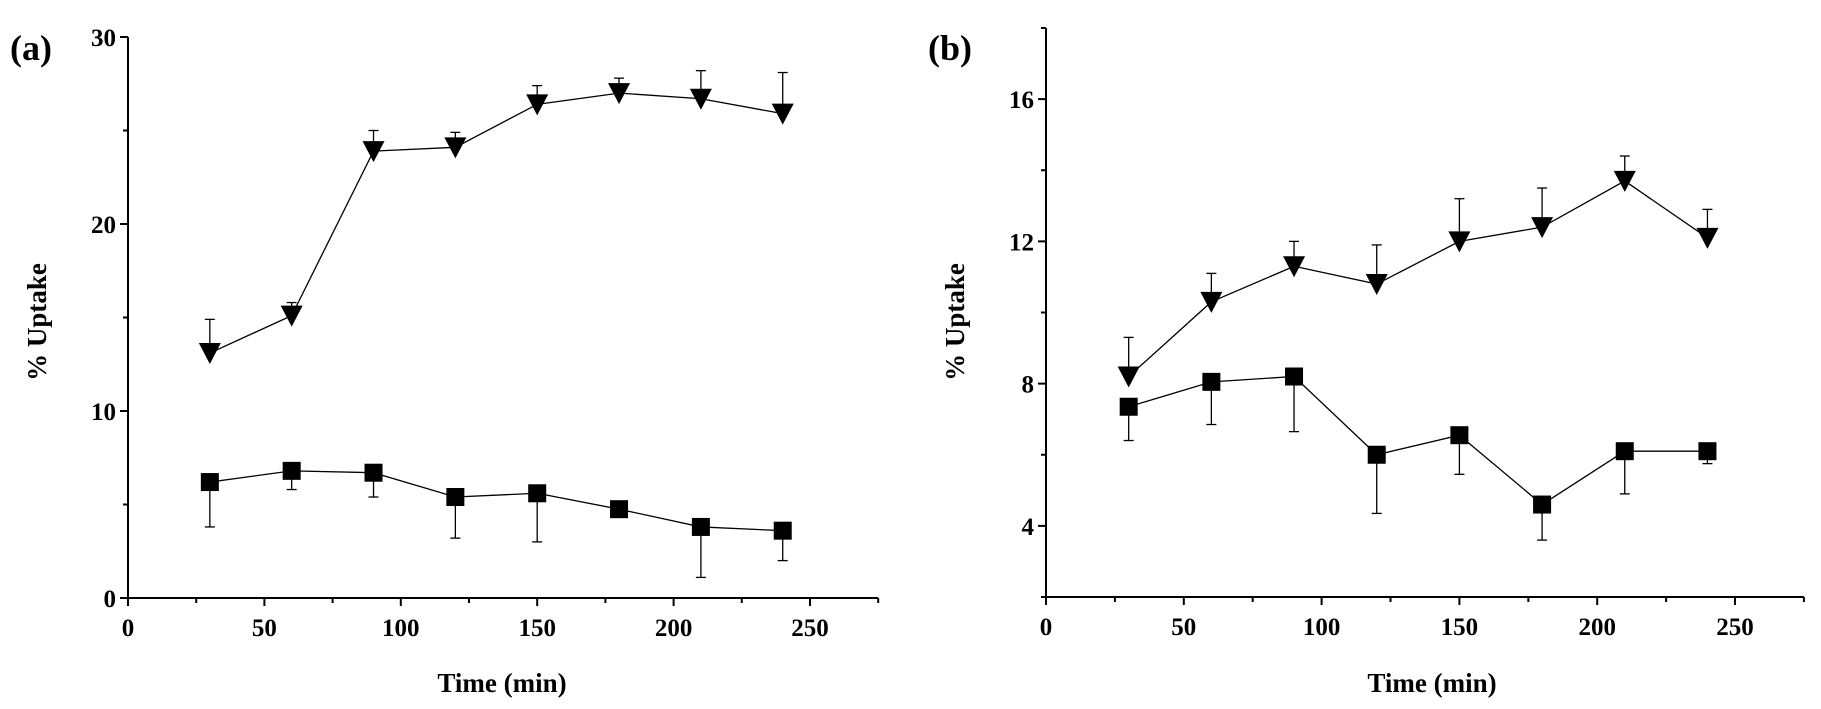  Describe the element at coordinates (955, 322) in the screenshot. I see `y-axis-title-b: % Uptake` at that location.